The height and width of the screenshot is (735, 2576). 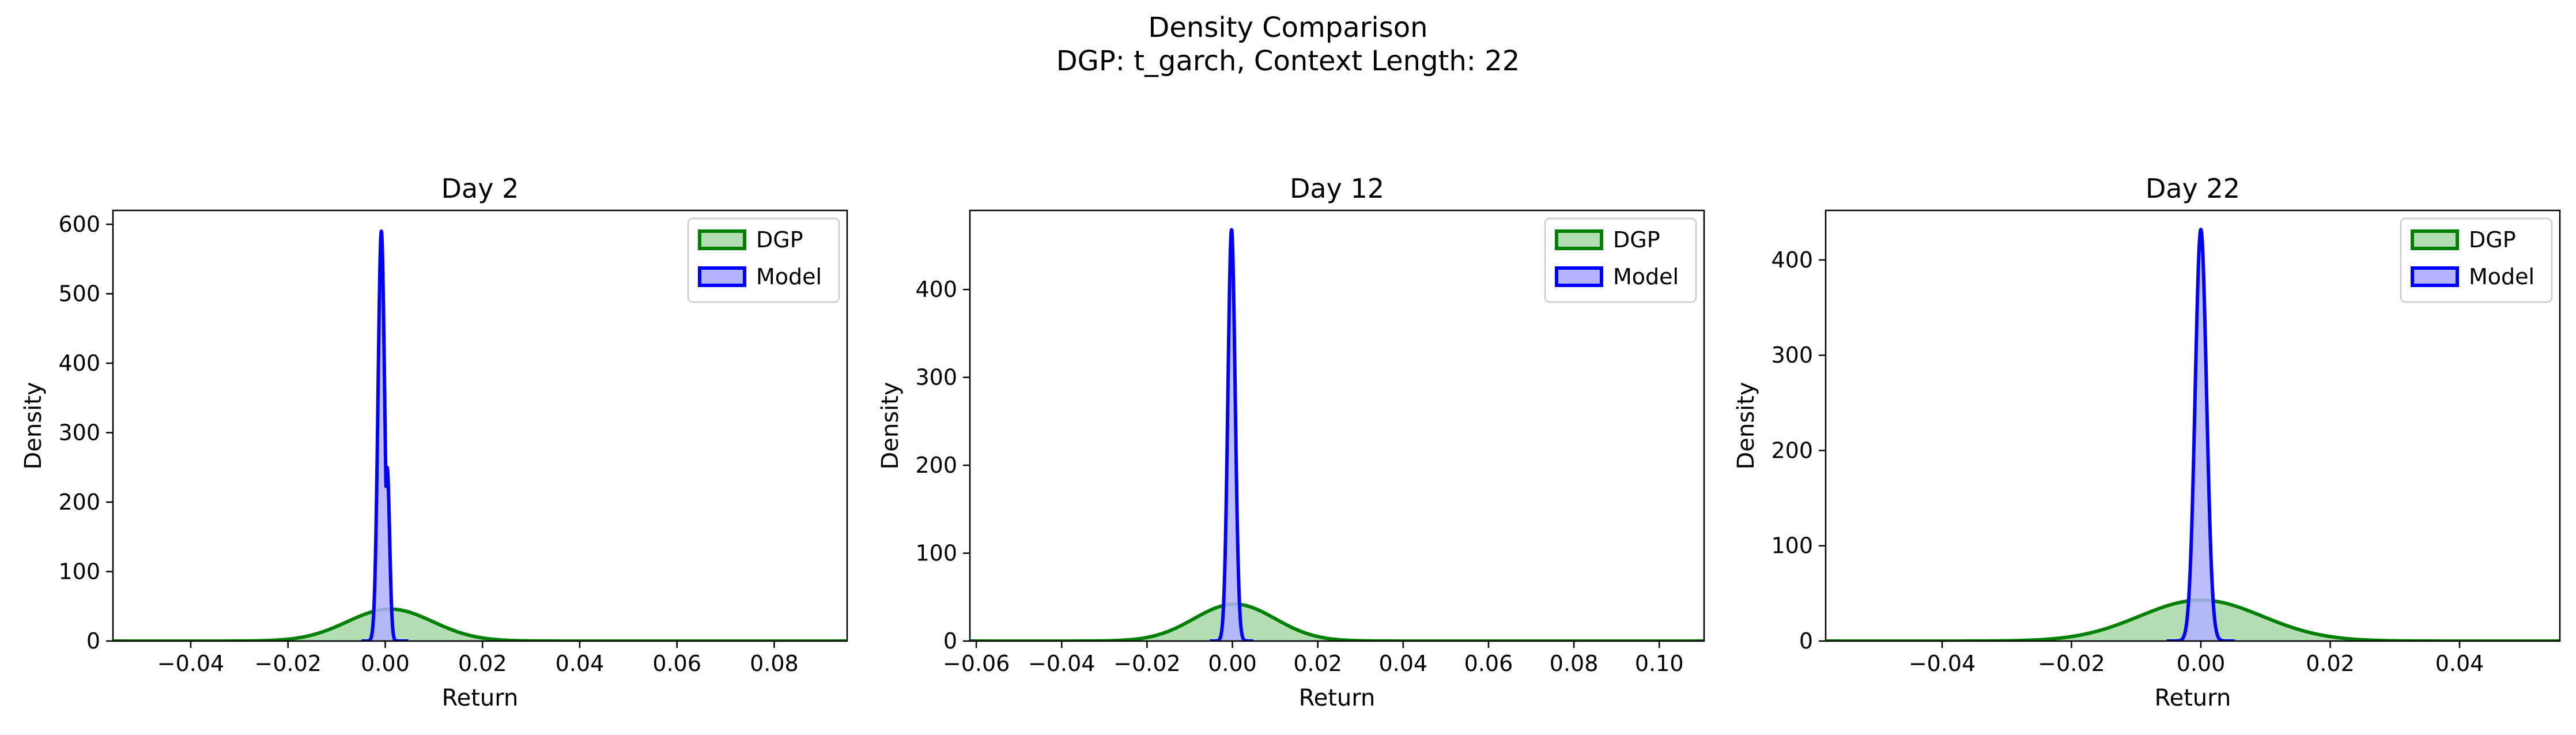 What do you see at coordinates (480, 188) in the screenshot?
I see `subplot-title: Day 2` at bounding box center [480, 188].